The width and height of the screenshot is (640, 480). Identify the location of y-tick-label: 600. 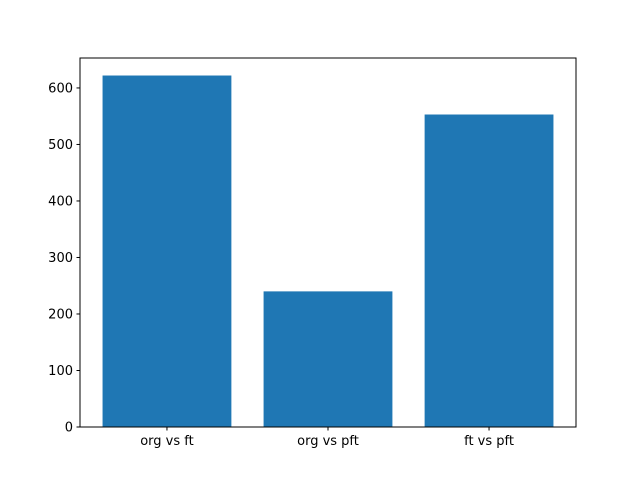
(60, 88).